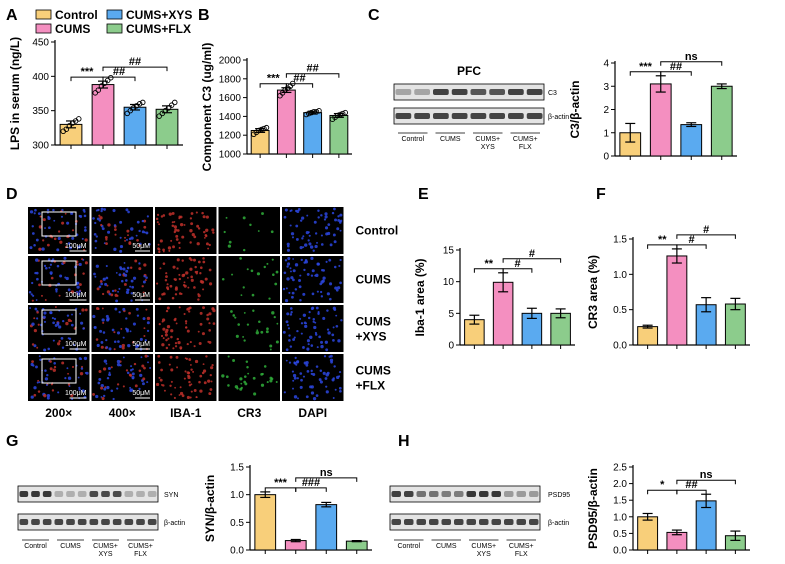  I want to click on panel-label-f: F, so click(601, 194).